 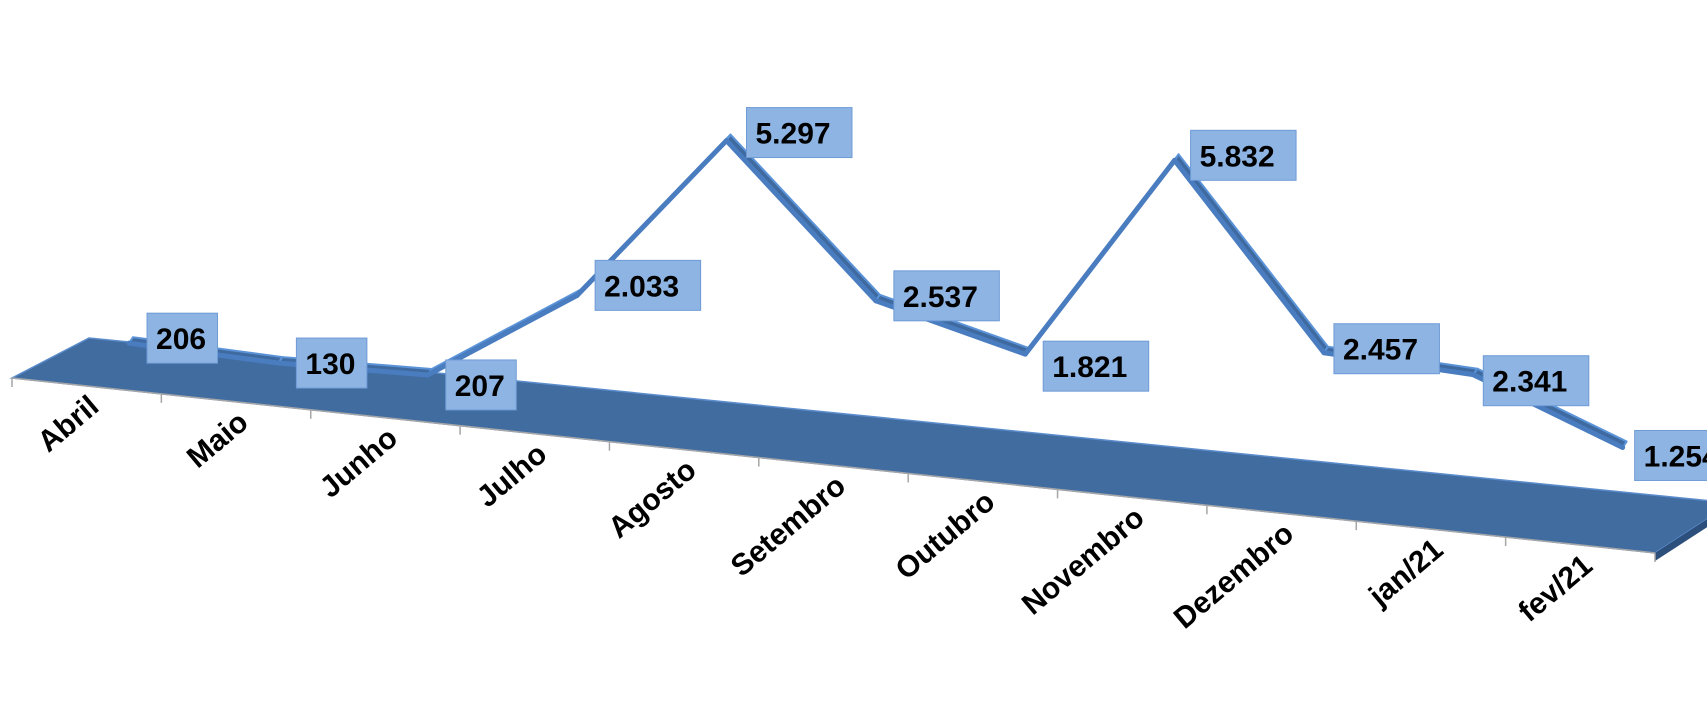 I want to click on data-label-text: 1.821, so click(x=1089, y=367).